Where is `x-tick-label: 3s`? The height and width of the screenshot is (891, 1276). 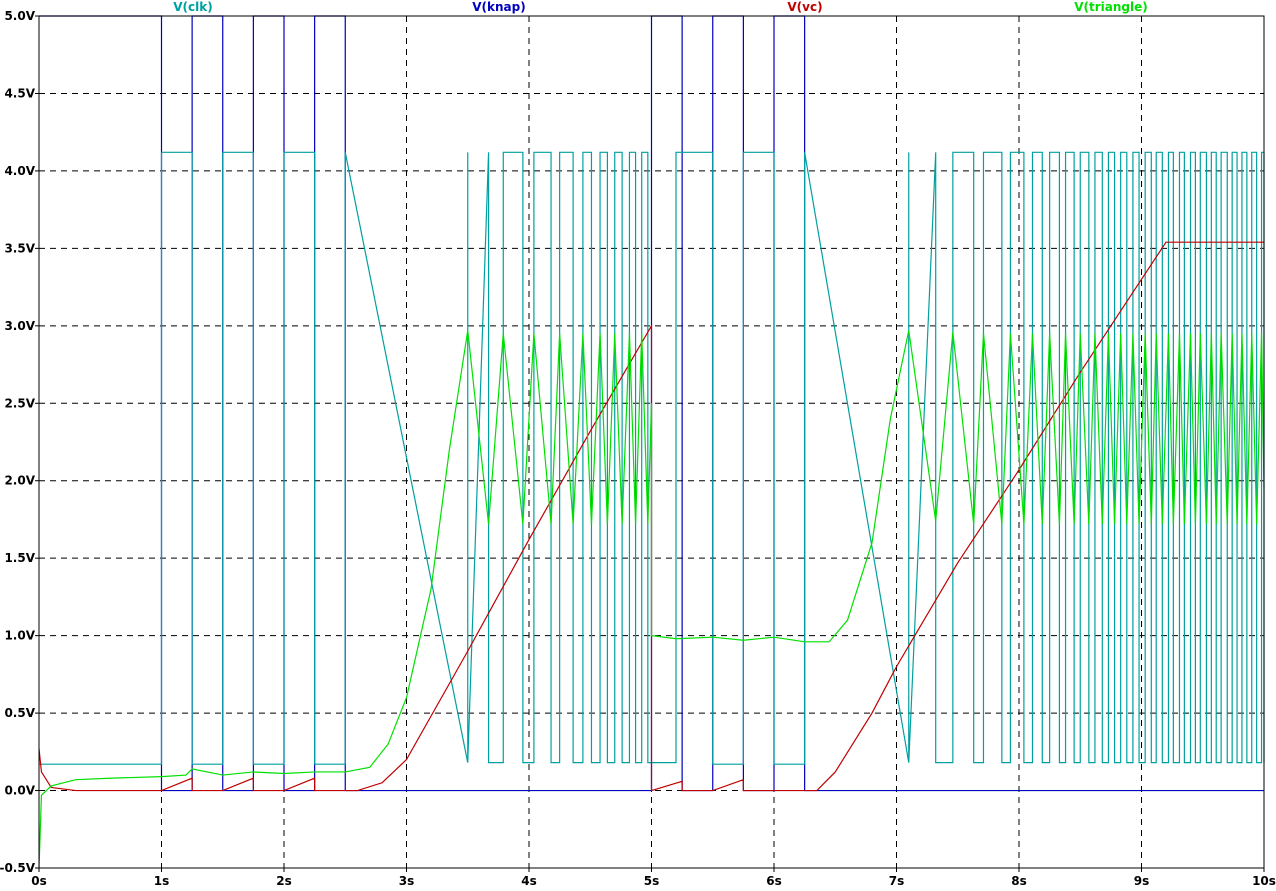 x-tick-label: 3s is located at coordinates (407, 881).